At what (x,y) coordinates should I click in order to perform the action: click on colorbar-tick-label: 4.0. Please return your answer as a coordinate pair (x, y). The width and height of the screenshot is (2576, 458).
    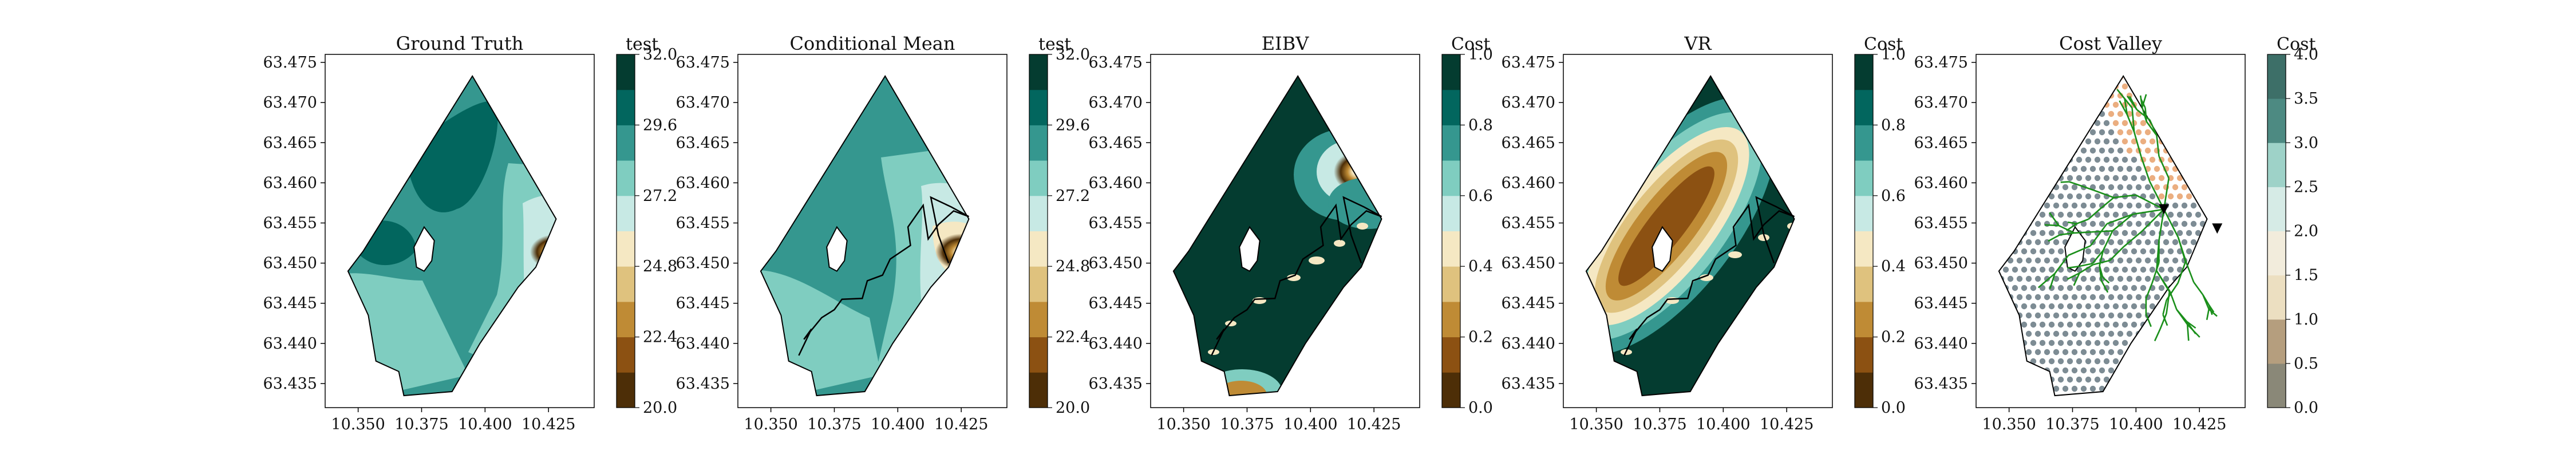
    Looking at the image, I should click on (2306, 55).